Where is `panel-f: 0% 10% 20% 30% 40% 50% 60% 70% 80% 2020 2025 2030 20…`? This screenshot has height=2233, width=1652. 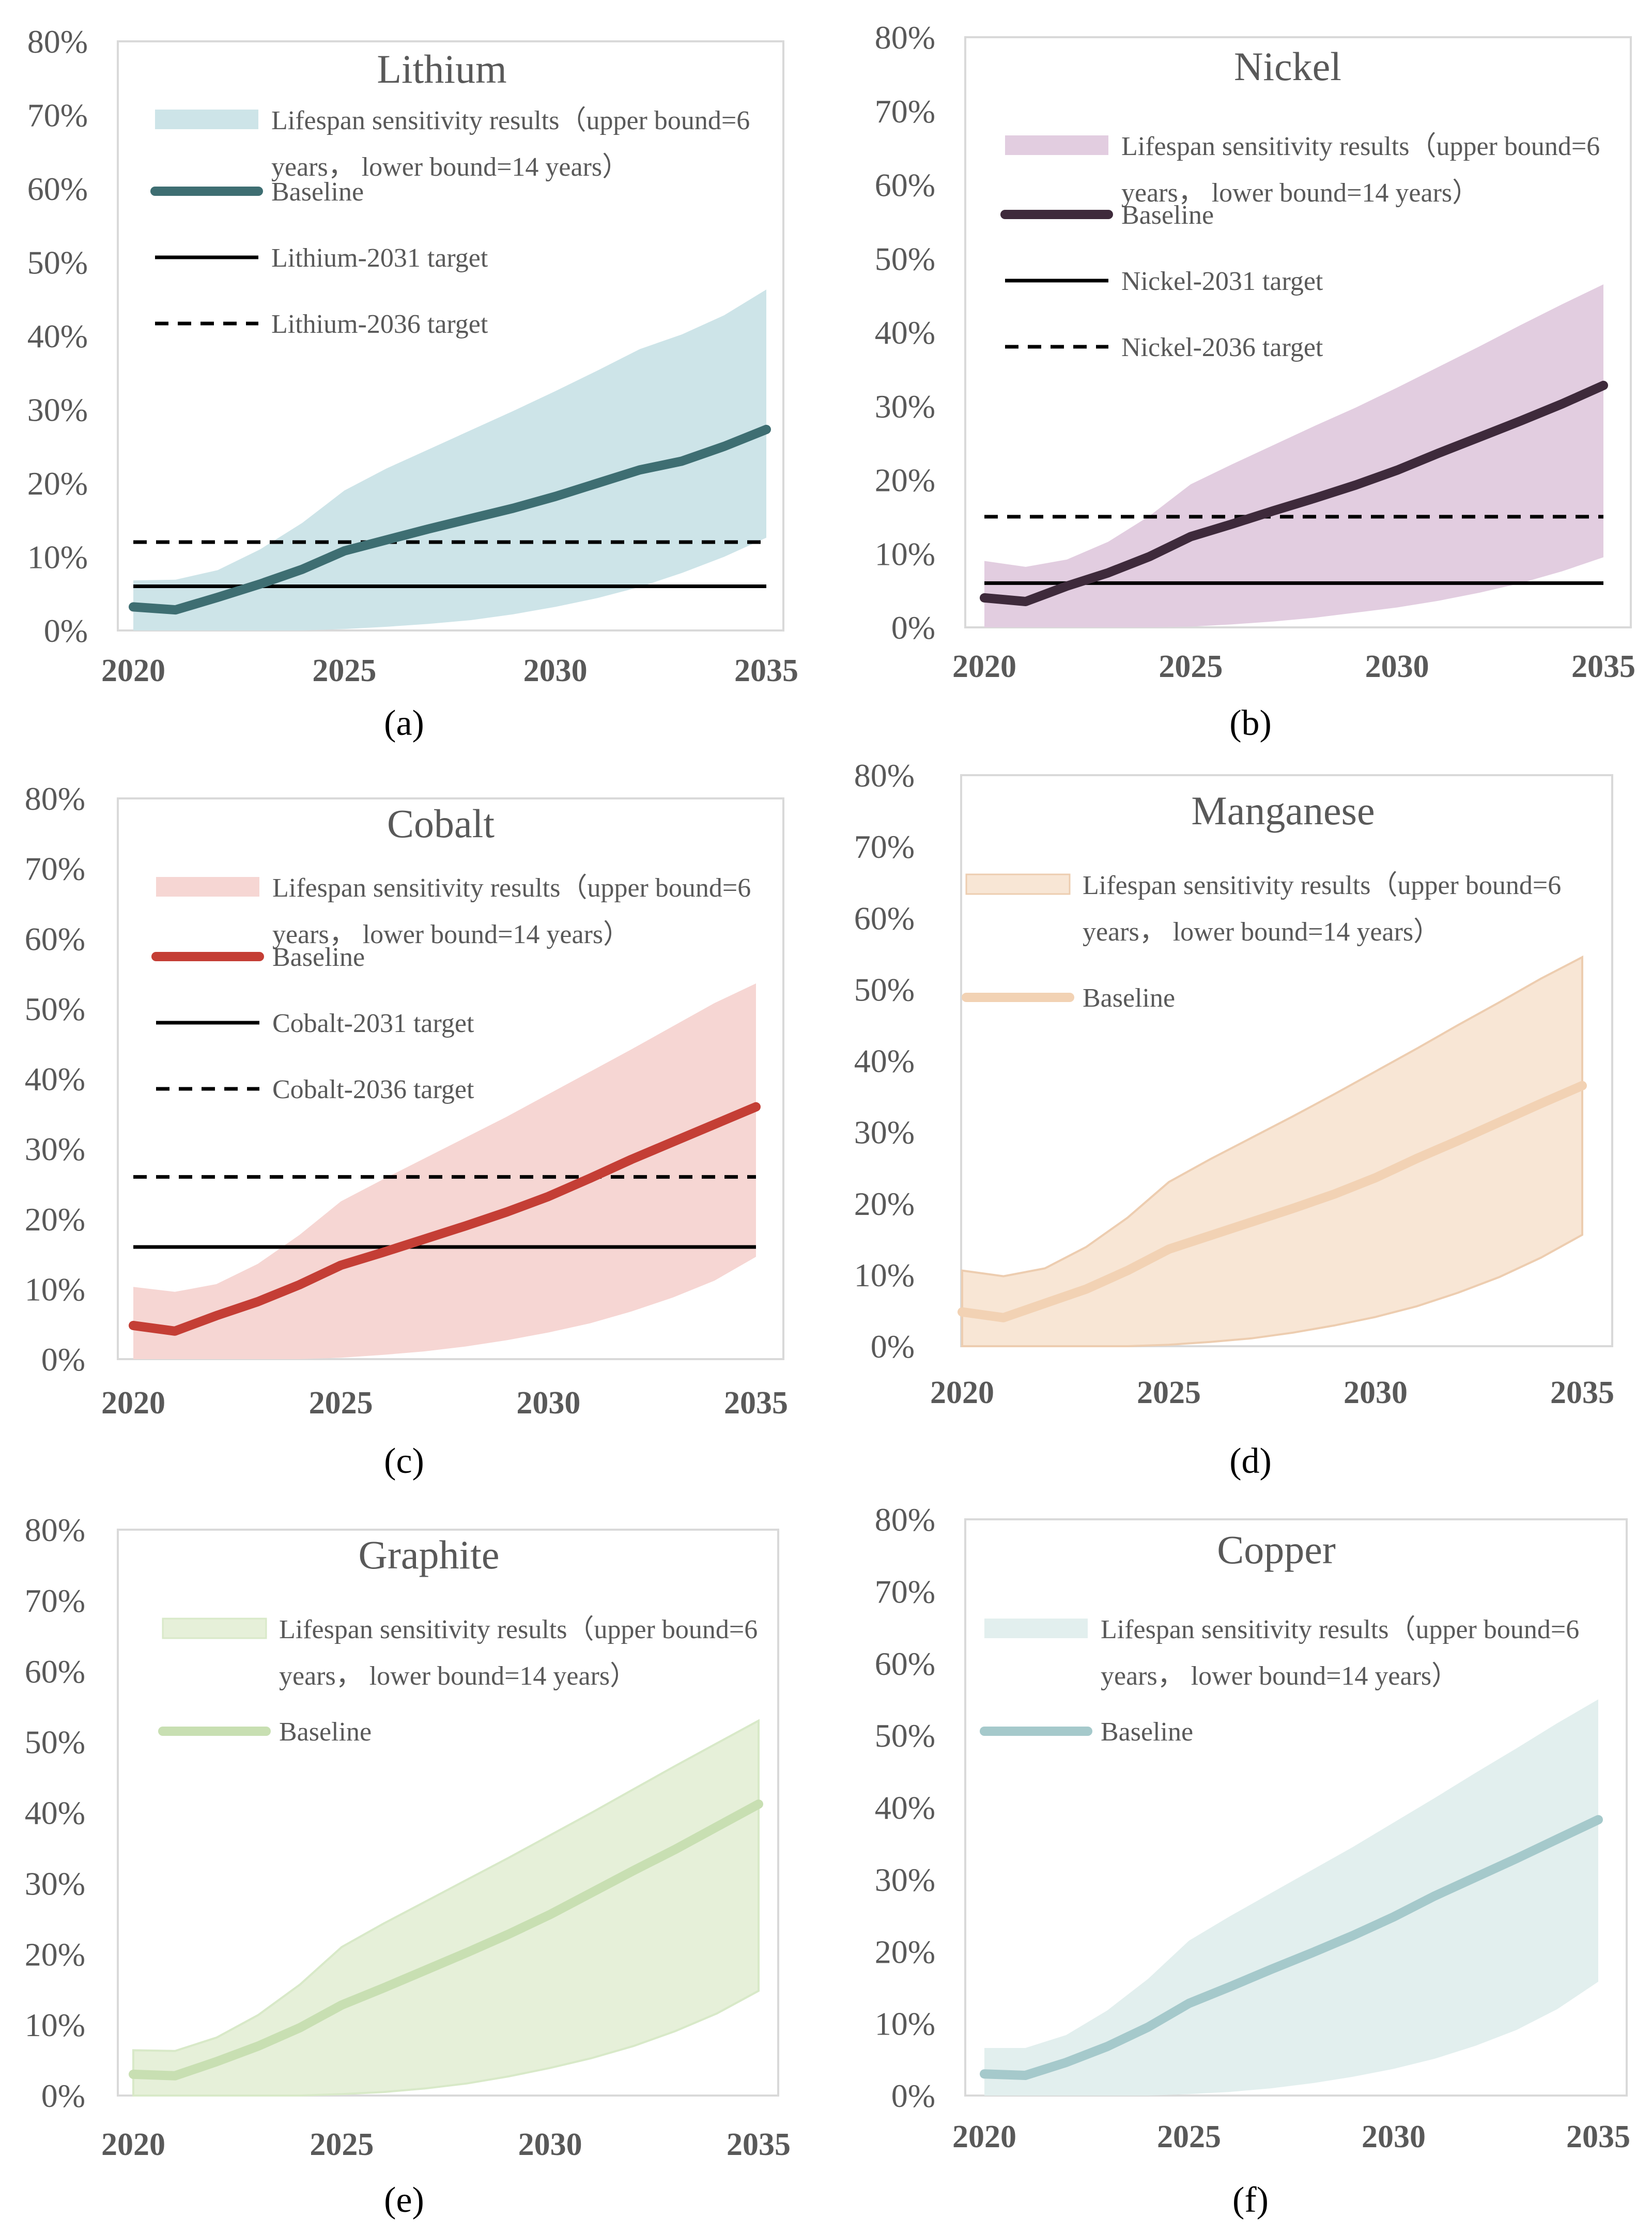 panel-f: 0% 10% 20% 30% 40% 50% 60% 70% 80% 2020 2025 2030 20… is located at coordinates (1253, 1861).